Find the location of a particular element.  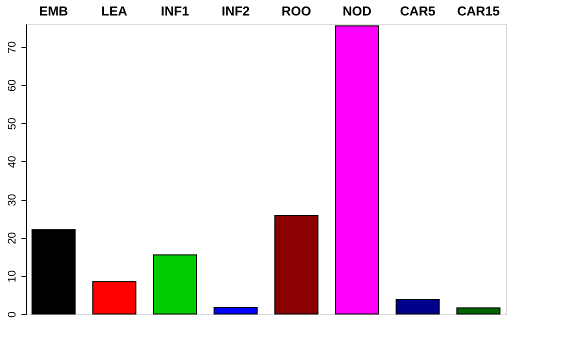

x-tick-label: NOD is located at coordinates (357, 11).